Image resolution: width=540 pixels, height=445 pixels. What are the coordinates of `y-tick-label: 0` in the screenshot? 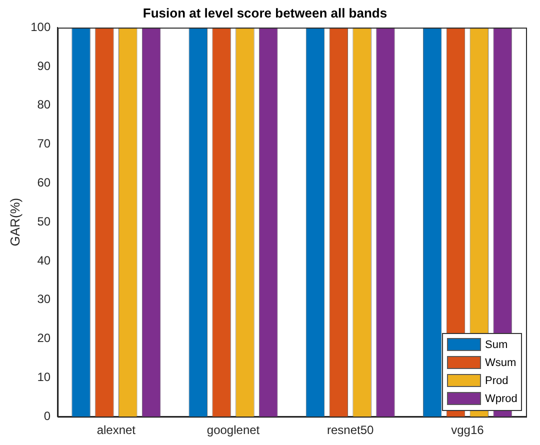 It's located at (47, 415).